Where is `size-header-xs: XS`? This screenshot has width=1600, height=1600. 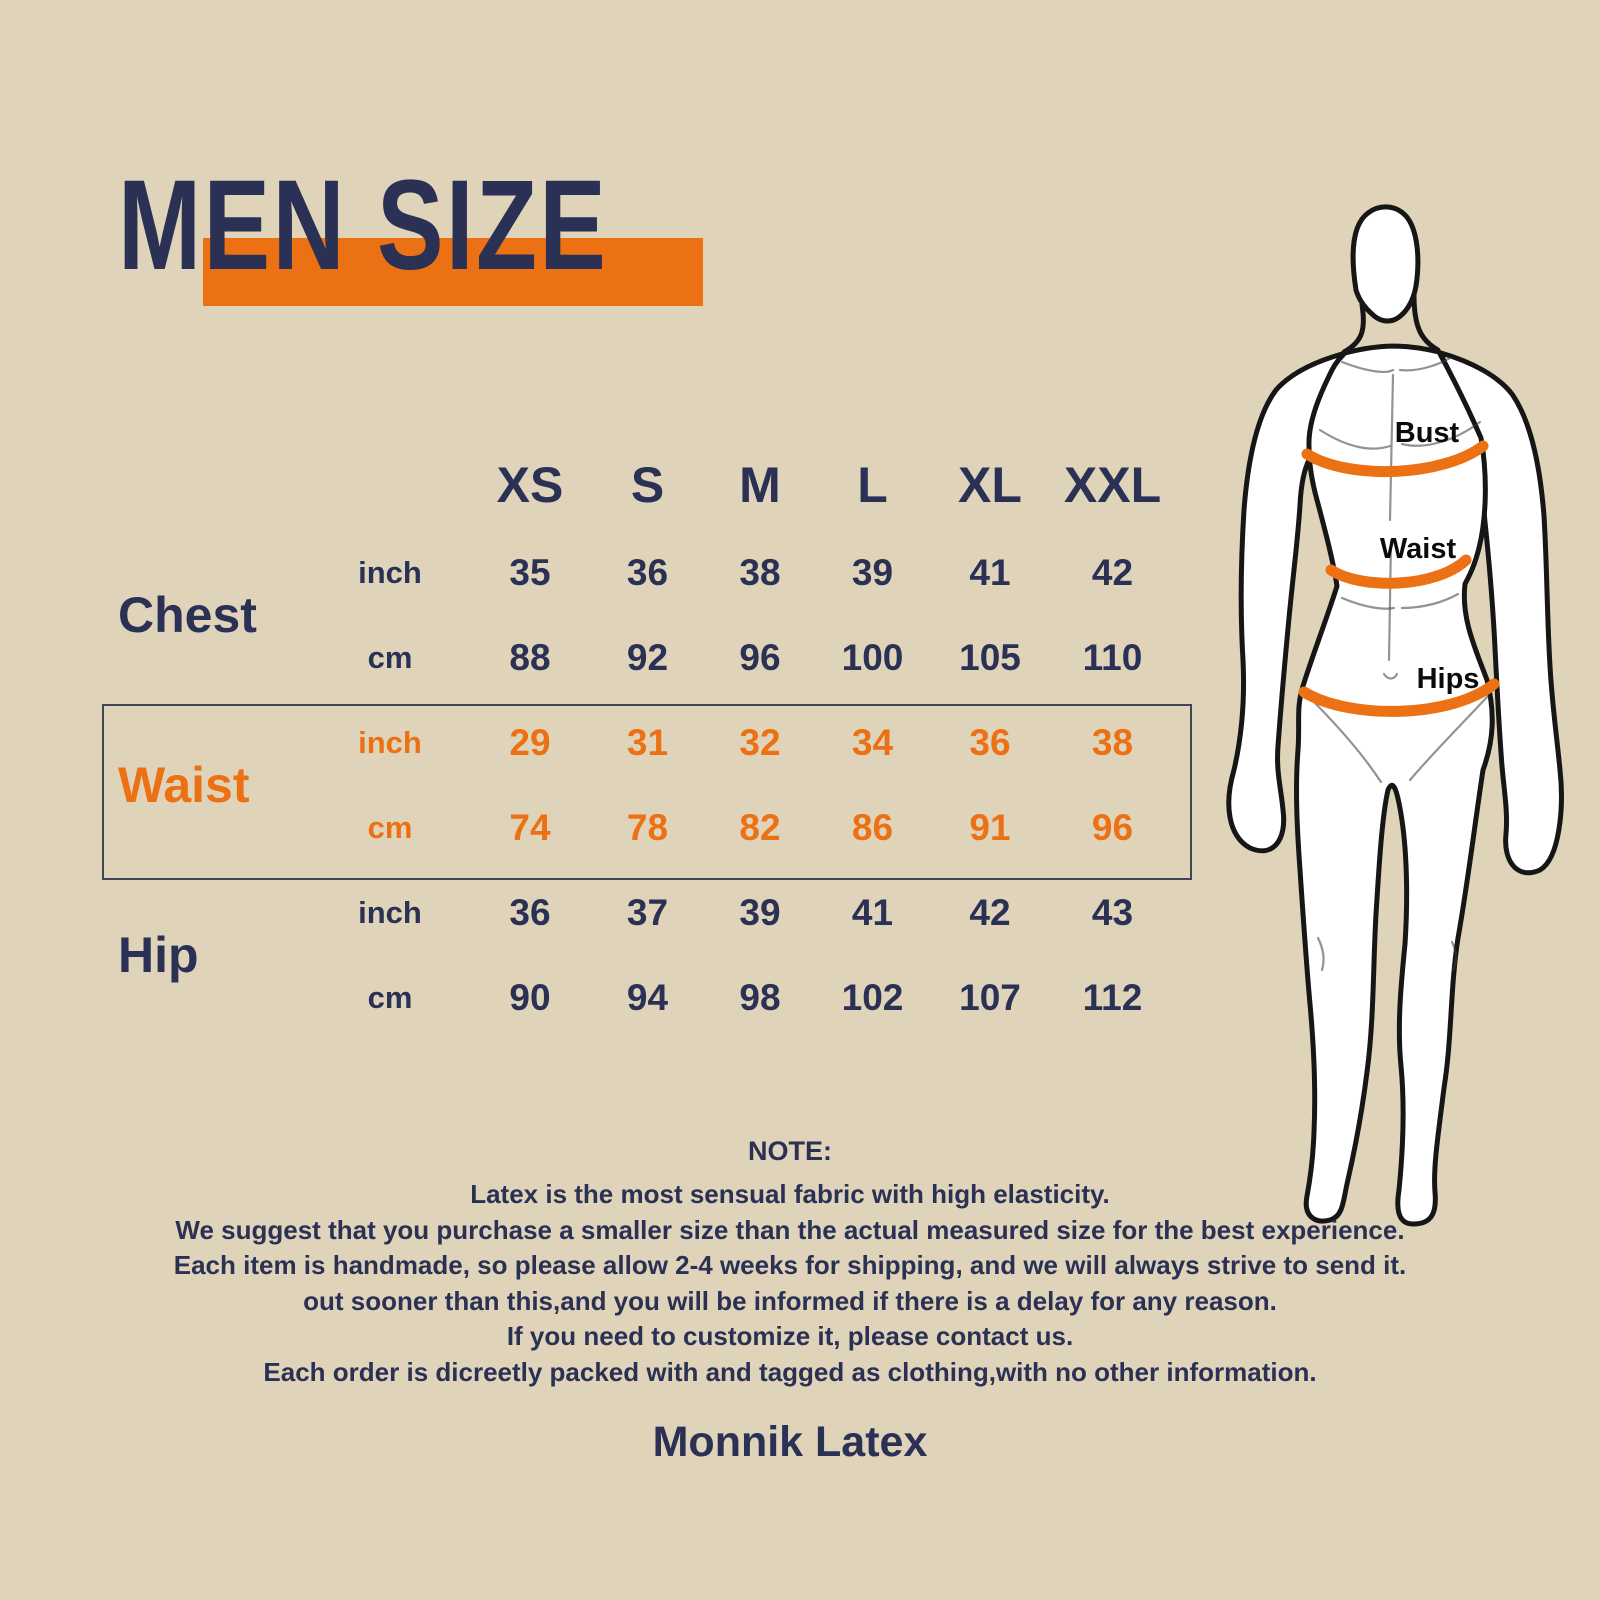 size-header-xs: XS is located at coordinates (530, 485).